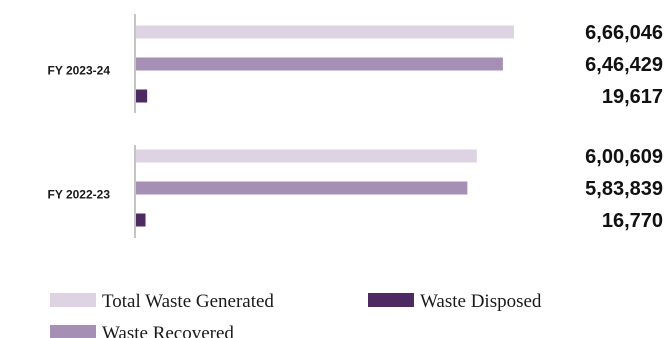  Describe the element at coordinates (79, 195) in the screenshot. I see `category-label: FY 2022-23` at that location.